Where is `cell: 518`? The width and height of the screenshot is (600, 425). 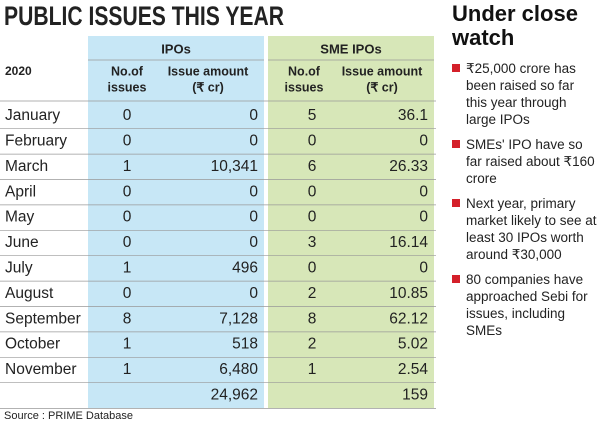
cell: 518 is located at coordinates (245, 344).